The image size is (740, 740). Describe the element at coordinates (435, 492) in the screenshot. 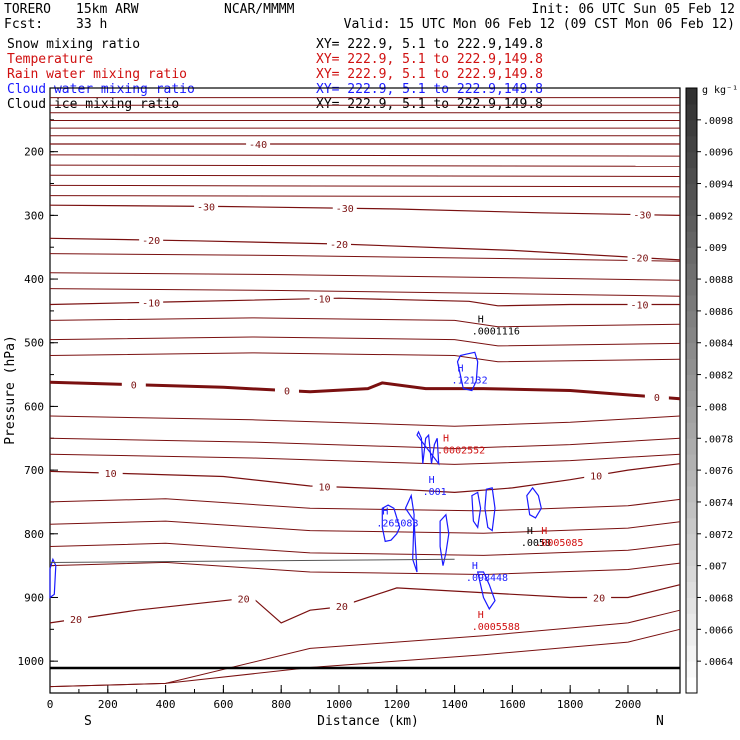

I see `maximum-value: .001` at that location.